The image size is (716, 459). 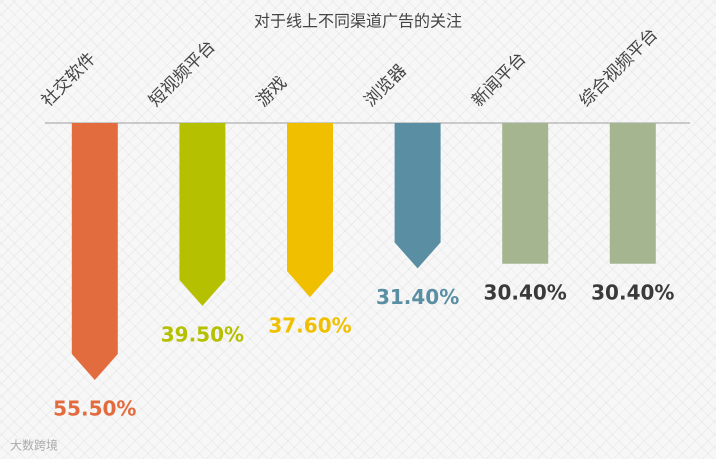 What do you see at coordinates (272, 92) in the screenshot?
I see `category-label: 游戏` at bounding box center [272, 92].